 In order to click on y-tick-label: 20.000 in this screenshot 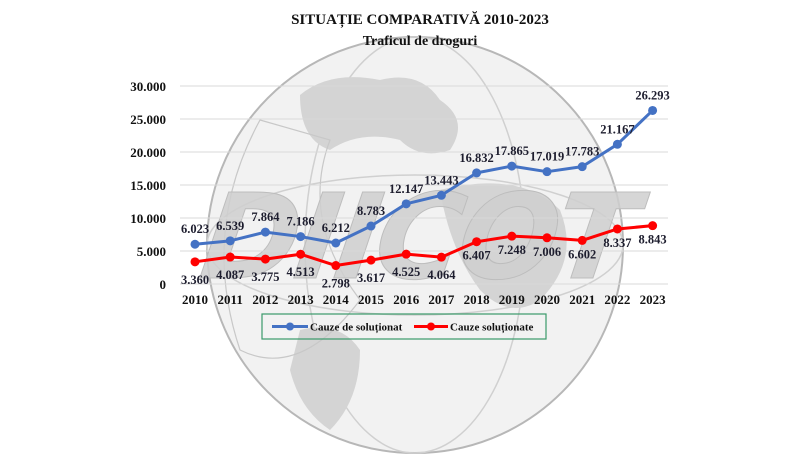, I will do `click(148, 152)`.